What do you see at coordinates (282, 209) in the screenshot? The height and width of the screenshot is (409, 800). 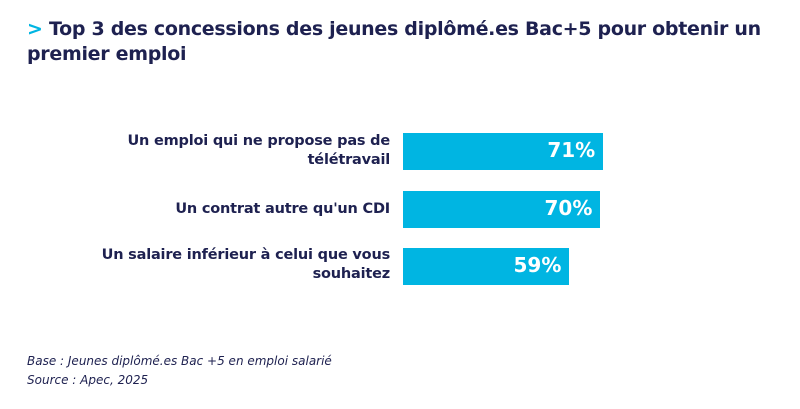 I see `category-label: Un contrat autre qu'un CDI` at bounding box center [282, 209].